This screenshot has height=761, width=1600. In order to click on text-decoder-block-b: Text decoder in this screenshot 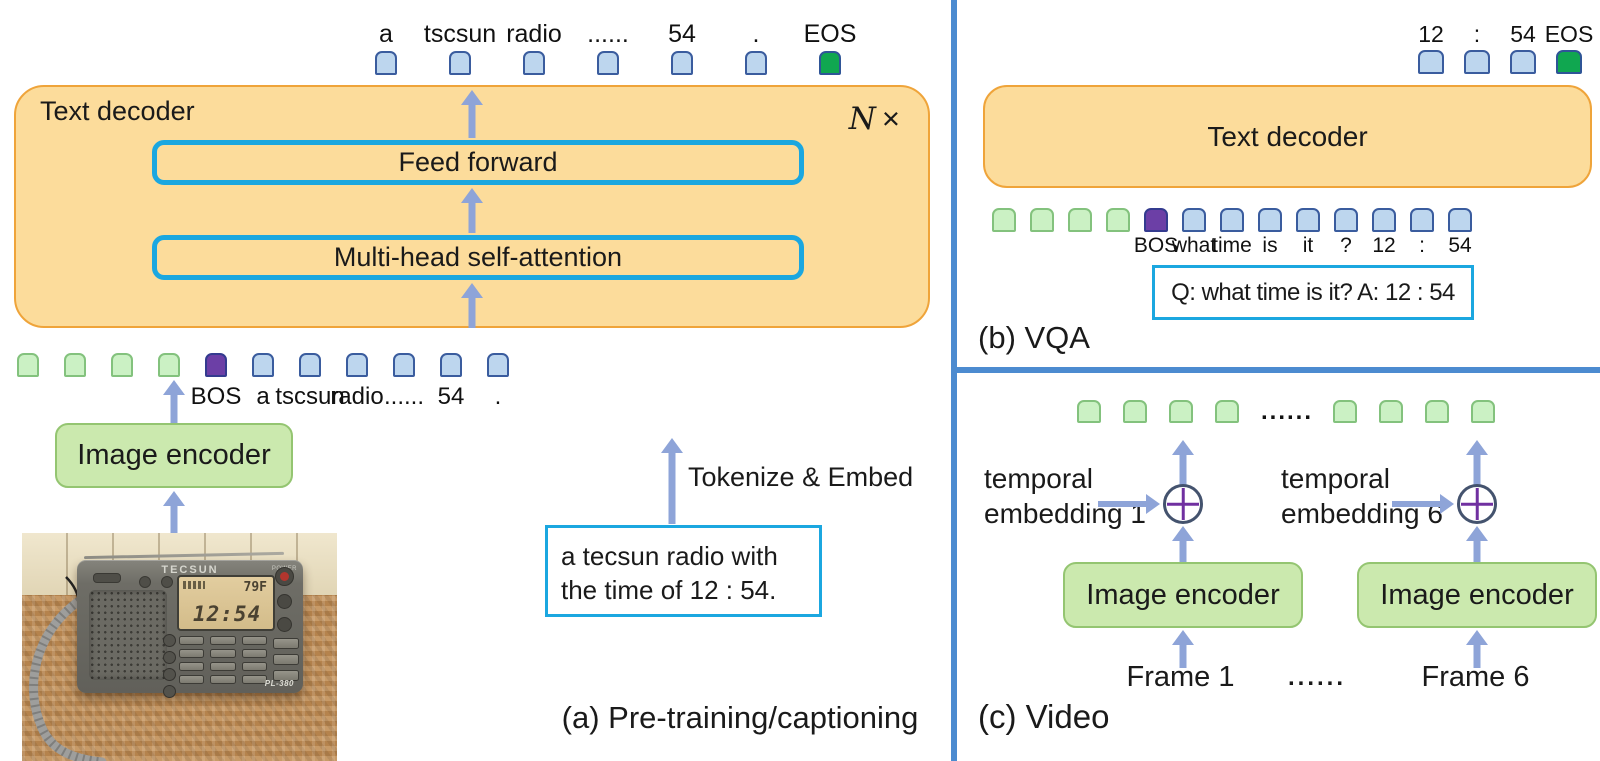, I will do `click(1287, 136)`.